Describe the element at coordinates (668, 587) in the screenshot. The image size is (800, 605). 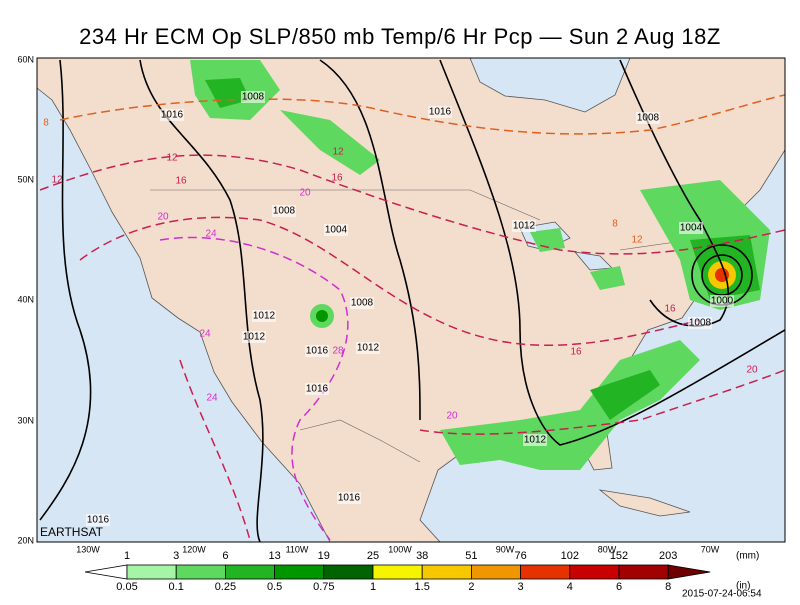
I see `in-label: 8` at that location.